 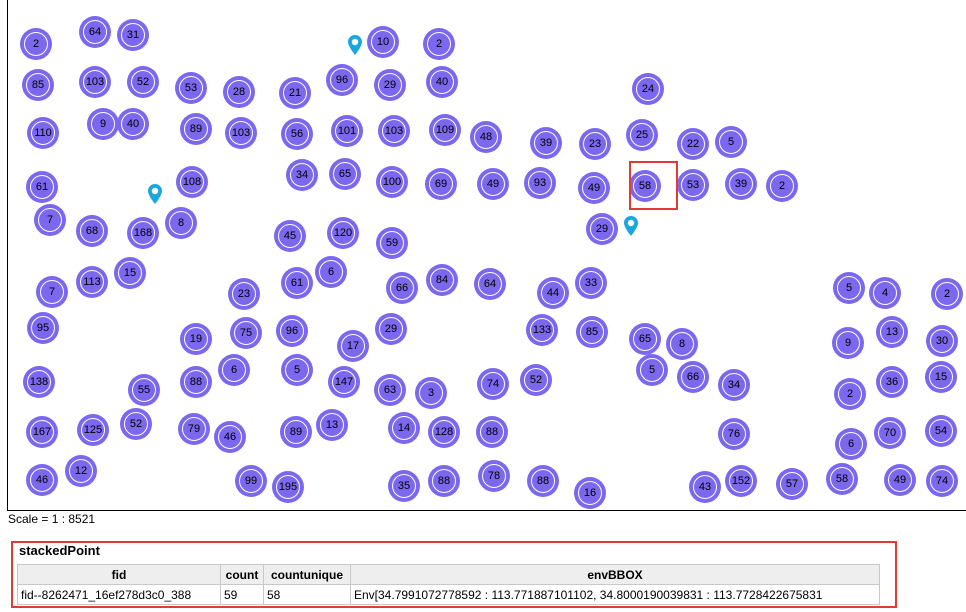 I want to click on cluster-marker: 44, so click(x=553, y=293).